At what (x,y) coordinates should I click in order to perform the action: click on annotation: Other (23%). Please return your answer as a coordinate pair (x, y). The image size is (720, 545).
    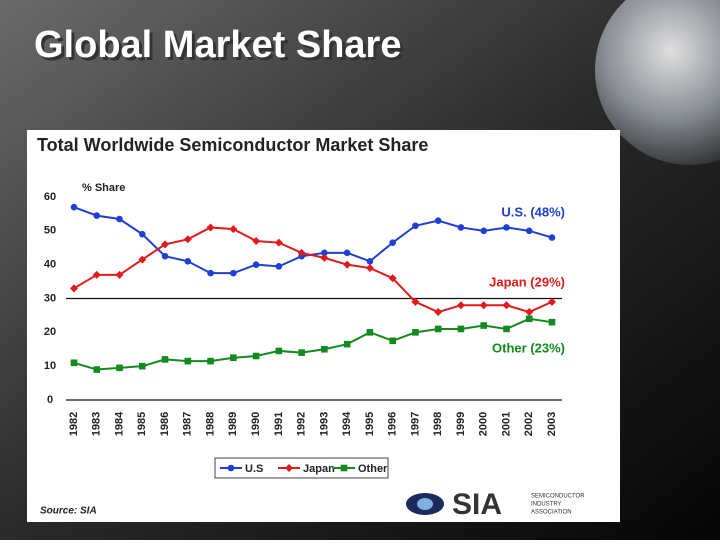
    Looking at the image, I should click on (528, 347).